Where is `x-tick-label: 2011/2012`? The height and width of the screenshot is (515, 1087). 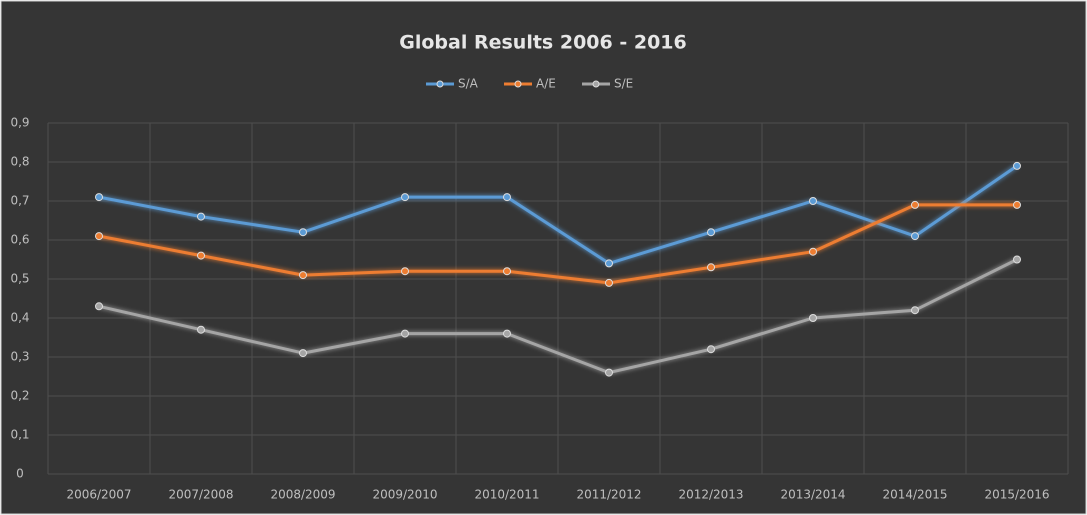
x-tick-label: 2011/2012 is located at coordinates (608, 495).